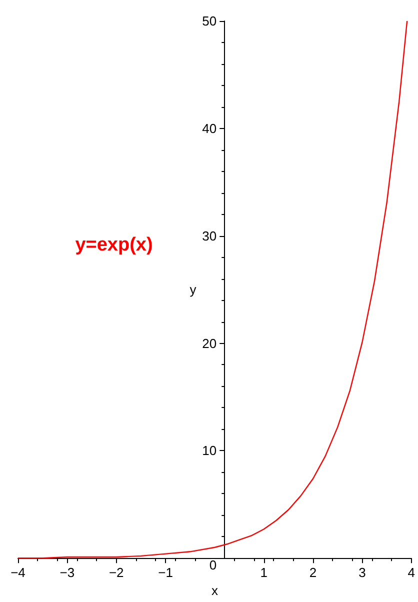 Image resolution: width=418 pixels, height=602 pixels. What do you see at coordinates (209, 21) in the screenshot?
I see `y-tick-label: 50` at bounding box center [209, 21].